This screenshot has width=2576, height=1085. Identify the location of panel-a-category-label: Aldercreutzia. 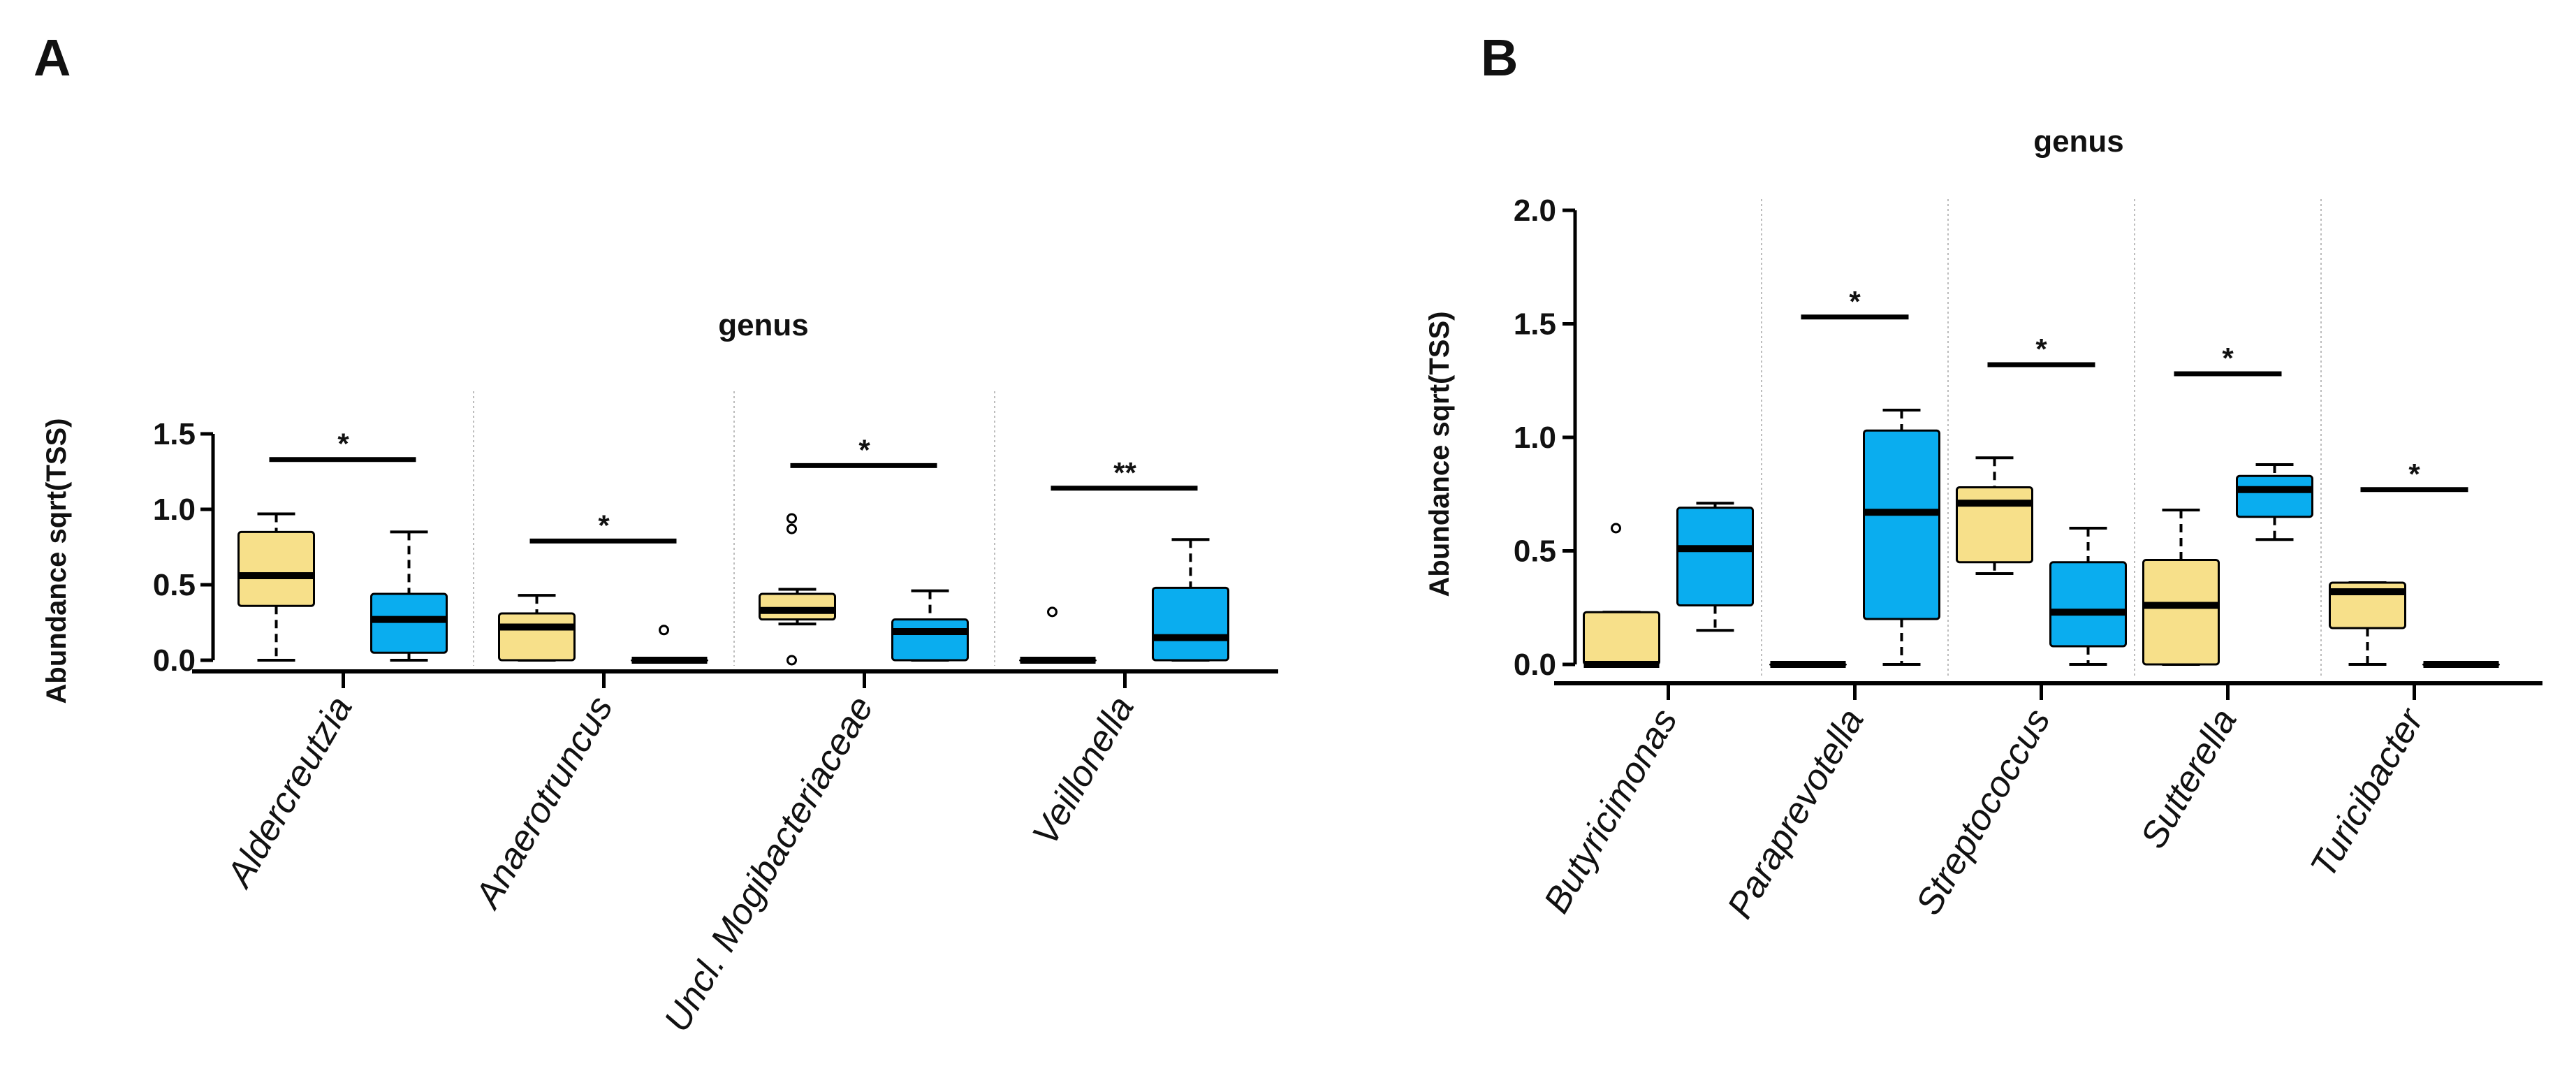
(289, 793).